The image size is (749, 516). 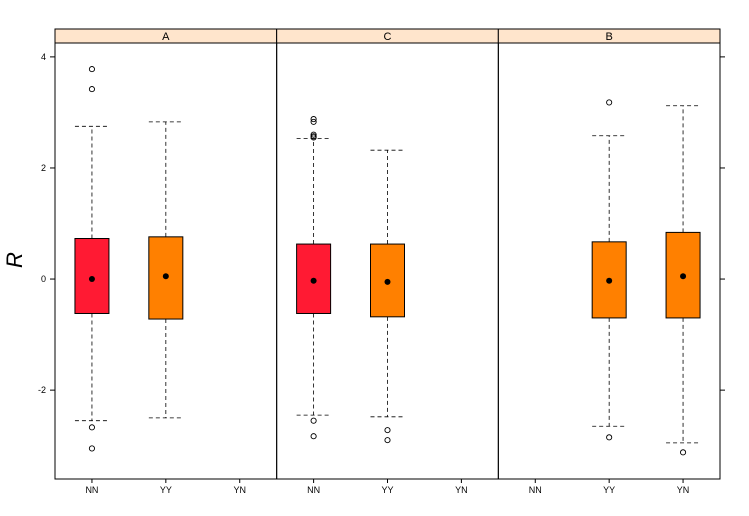 What do you see at coordinates (42, 390) in the screenshot?
I see `y-tick-label: -2` at bounding box center [42, 390].